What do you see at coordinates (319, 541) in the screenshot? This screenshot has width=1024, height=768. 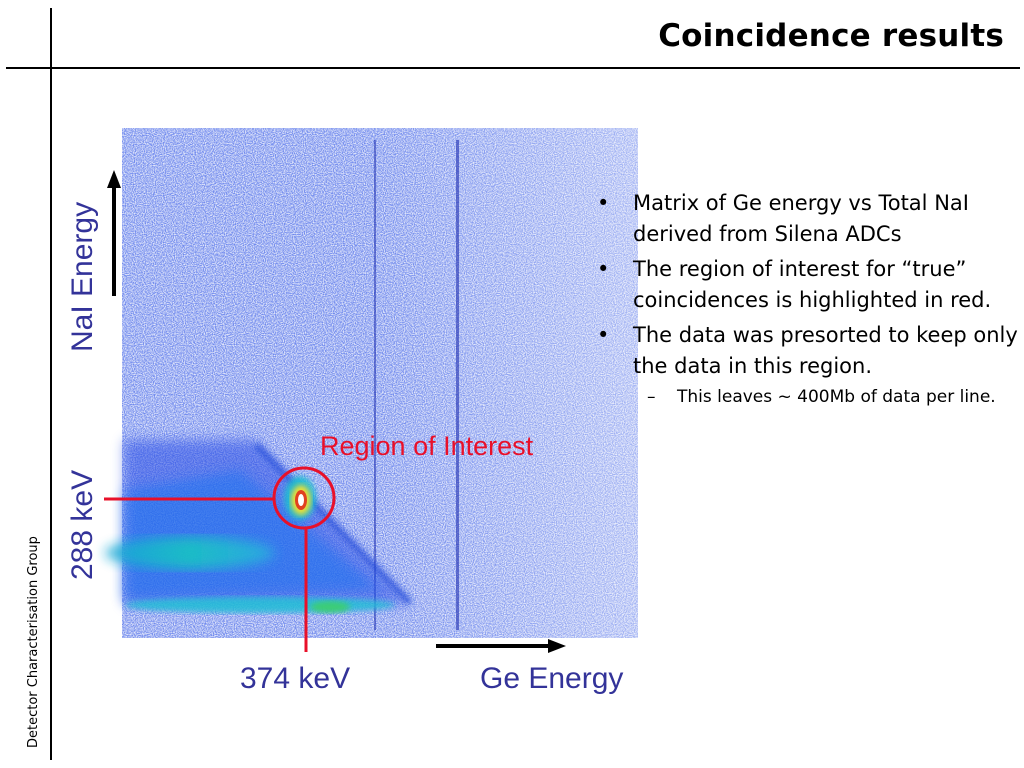 I see `roi-annotation: Region of Interest` at bounding box center [319, 541].